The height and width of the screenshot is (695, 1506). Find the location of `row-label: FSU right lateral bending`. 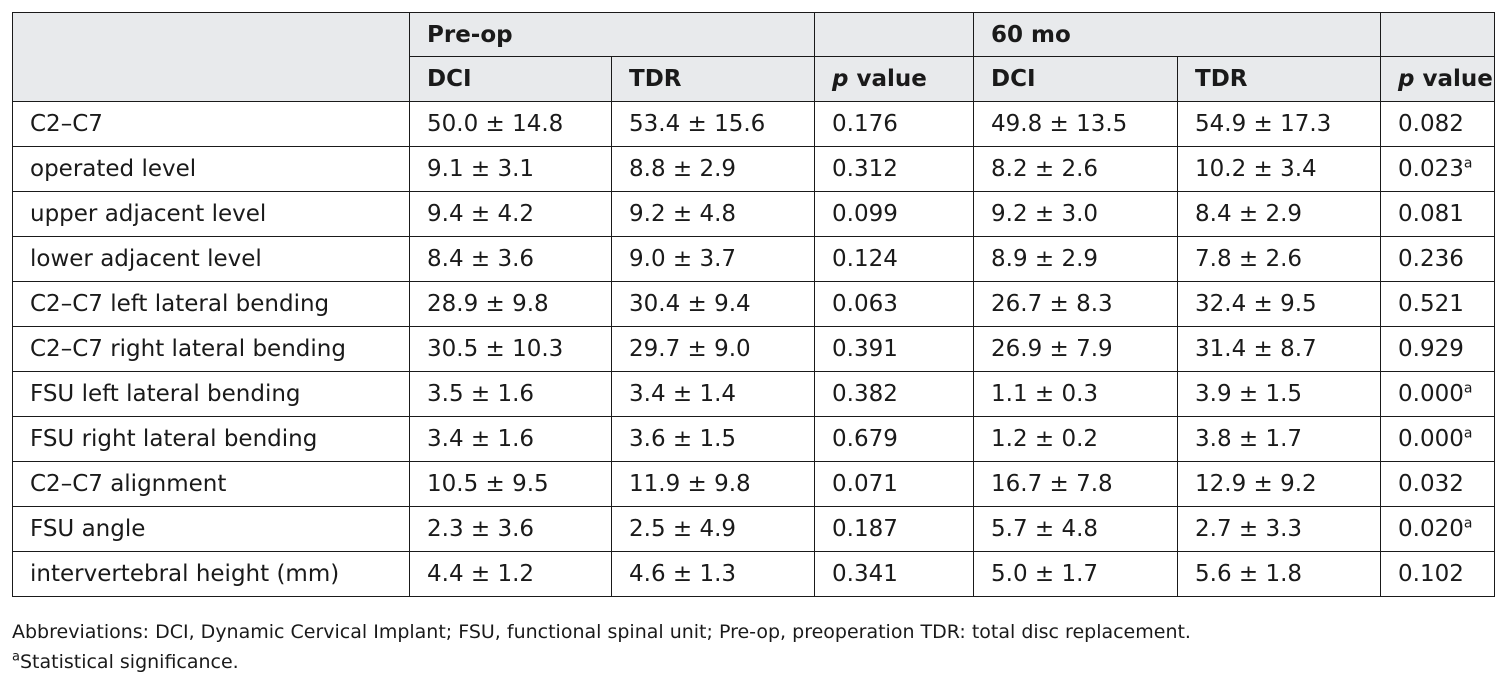

row-label: FSU right lateral bending is located at coordinates (211, 439).